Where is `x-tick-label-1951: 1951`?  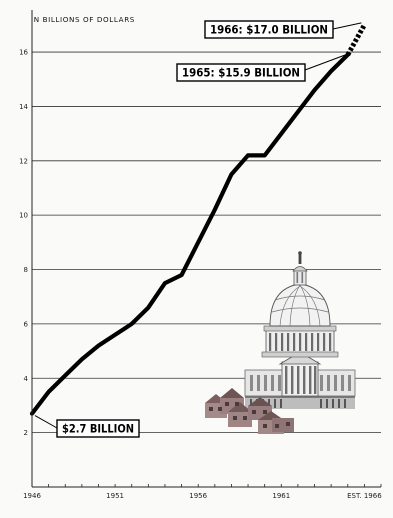 x-tick-label-1951: 1951 is located at coordinates (115, 496).